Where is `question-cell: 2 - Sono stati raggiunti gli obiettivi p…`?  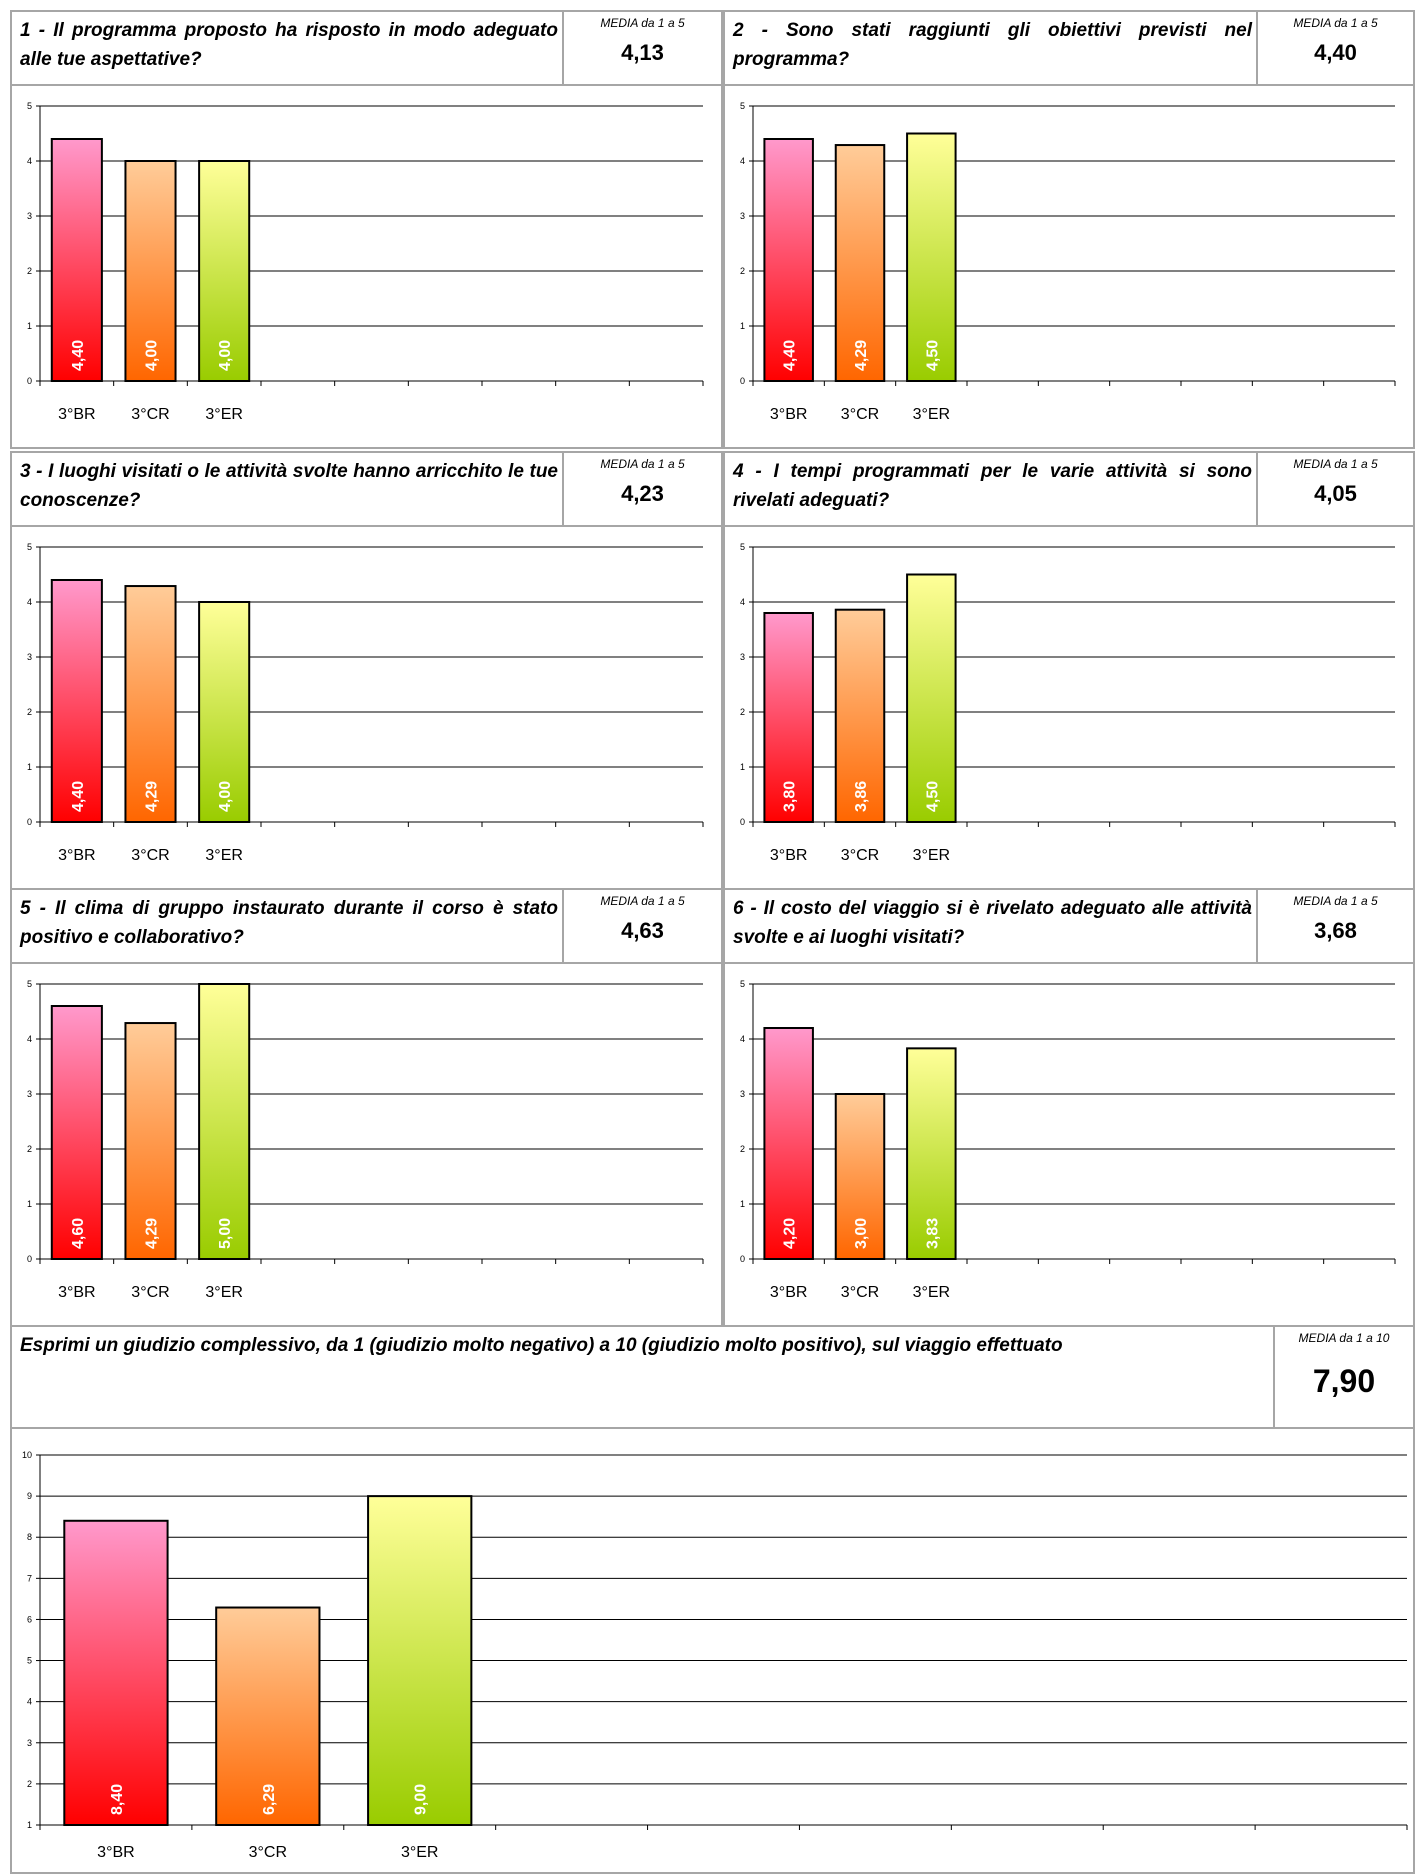 question-cell: 2 - Sono stati raggiunti gli obiettivi p… is located at coordinates (990, 48).